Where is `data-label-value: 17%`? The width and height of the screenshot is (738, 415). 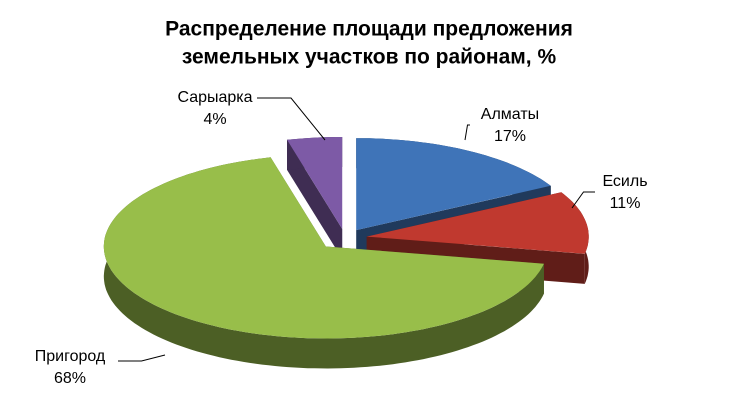 data-label-value: 17% is located at coordinates (510, 136).